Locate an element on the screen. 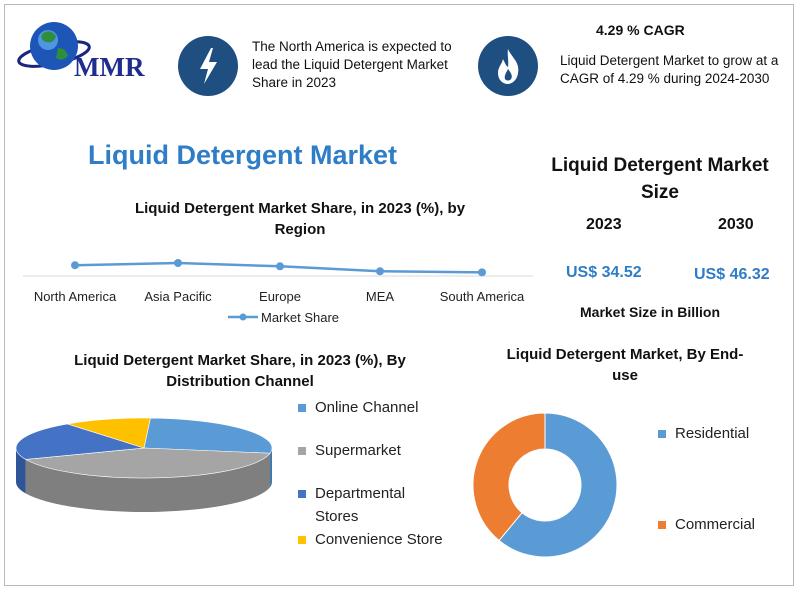  page-title: Liquid Detergent Market is located at coordinates (243, 155).